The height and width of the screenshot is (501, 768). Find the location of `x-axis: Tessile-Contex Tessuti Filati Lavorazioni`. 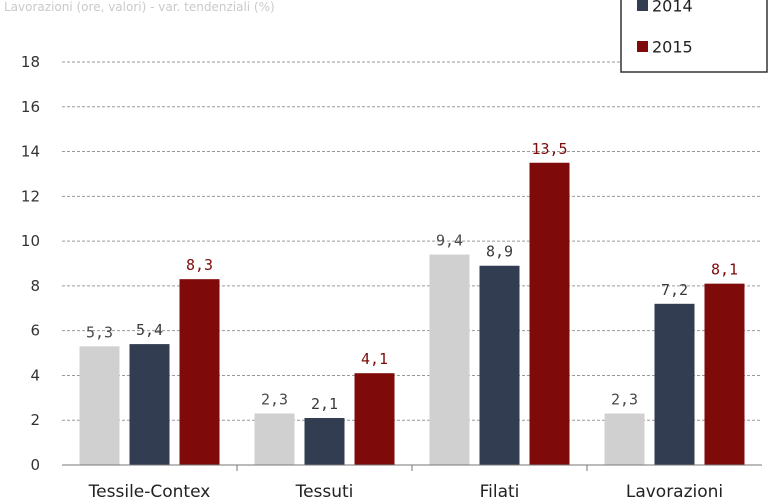

x-axis: Tessile-Contex Tessuti Filati Lavorazioni is located at coordinates (412, 482).